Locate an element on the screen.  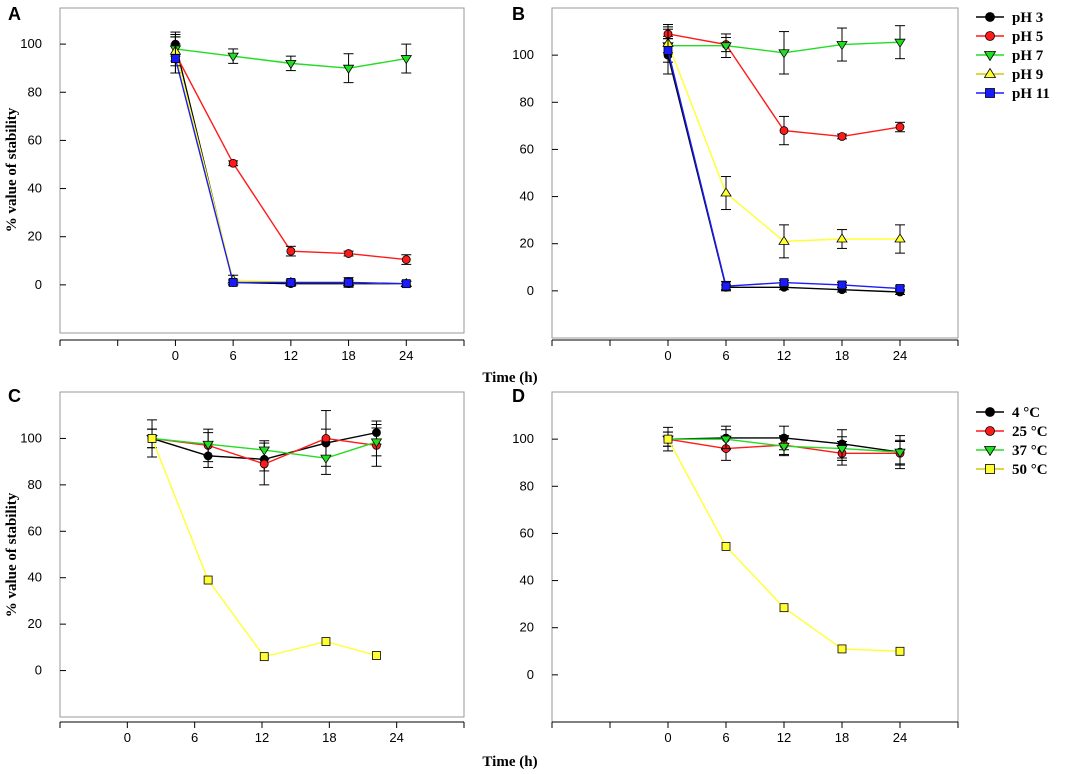
panel-letter-d: D is located at coordinates (518, 396).